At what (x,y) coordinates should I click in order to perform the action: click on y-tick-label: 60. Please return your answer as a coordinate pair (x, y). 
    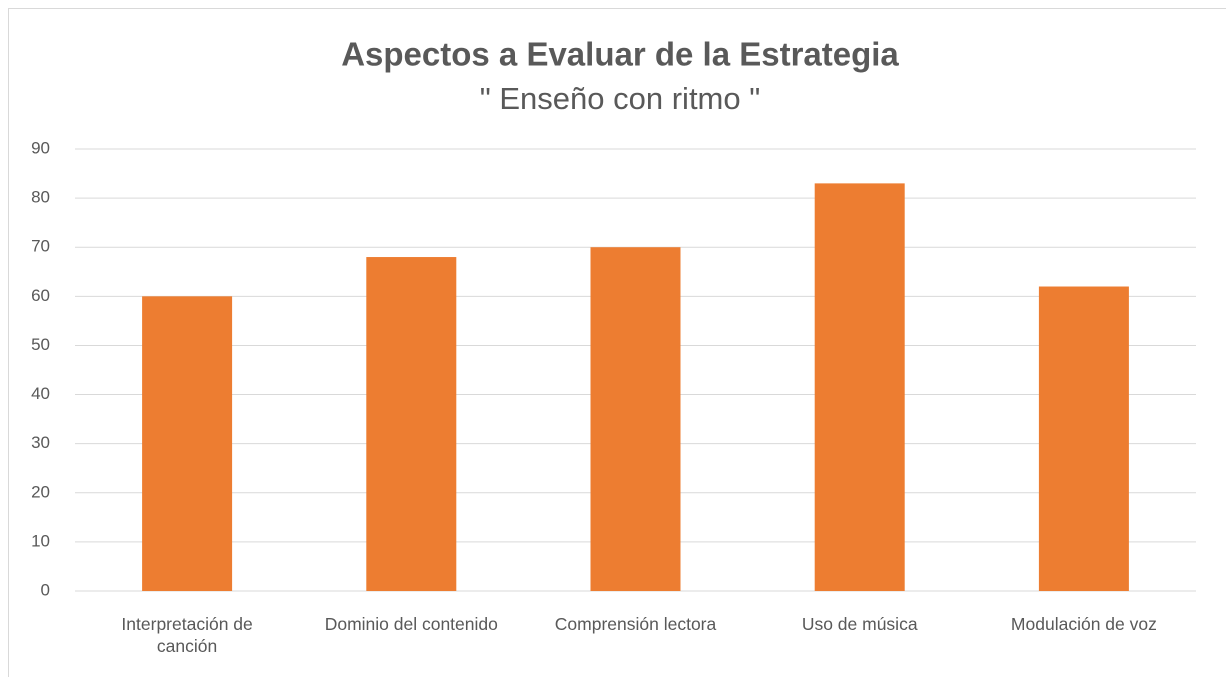
    Looking at the image, I should click on (40, 295).